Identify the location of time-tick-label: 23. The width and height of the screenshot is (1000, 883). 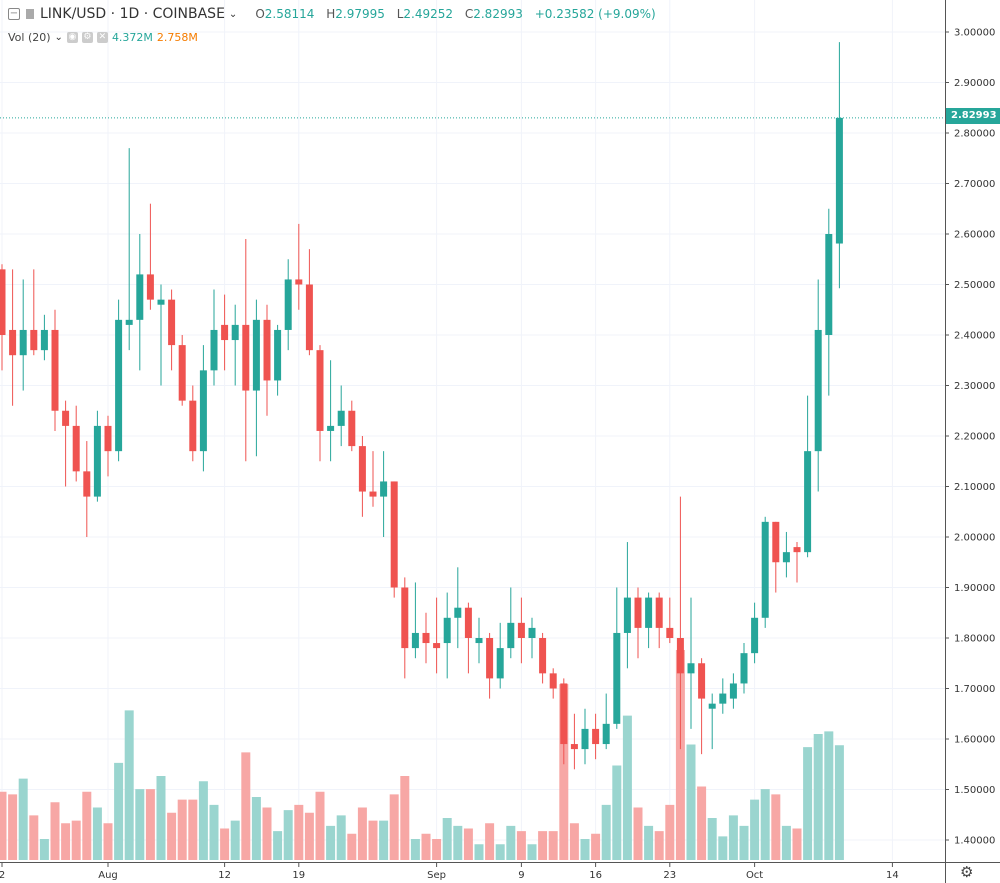
(669, 875).